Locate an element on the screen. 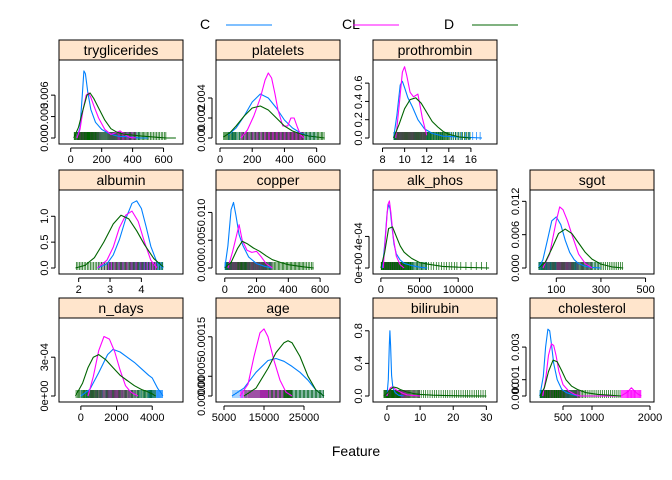 Image resolution: width=672 pixels, height=480 pixels. x-axis-prothrombin: 8 10 12 14 16 is located at coordinates (428, 156).